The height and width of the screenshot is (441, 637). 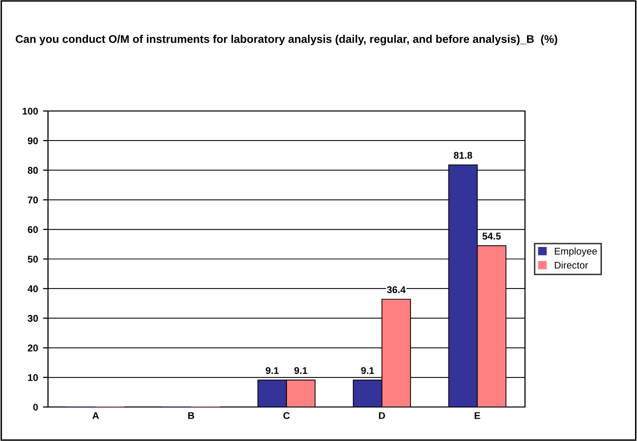 I want to click on x-tick-label: E, so click(x=477, y=415).